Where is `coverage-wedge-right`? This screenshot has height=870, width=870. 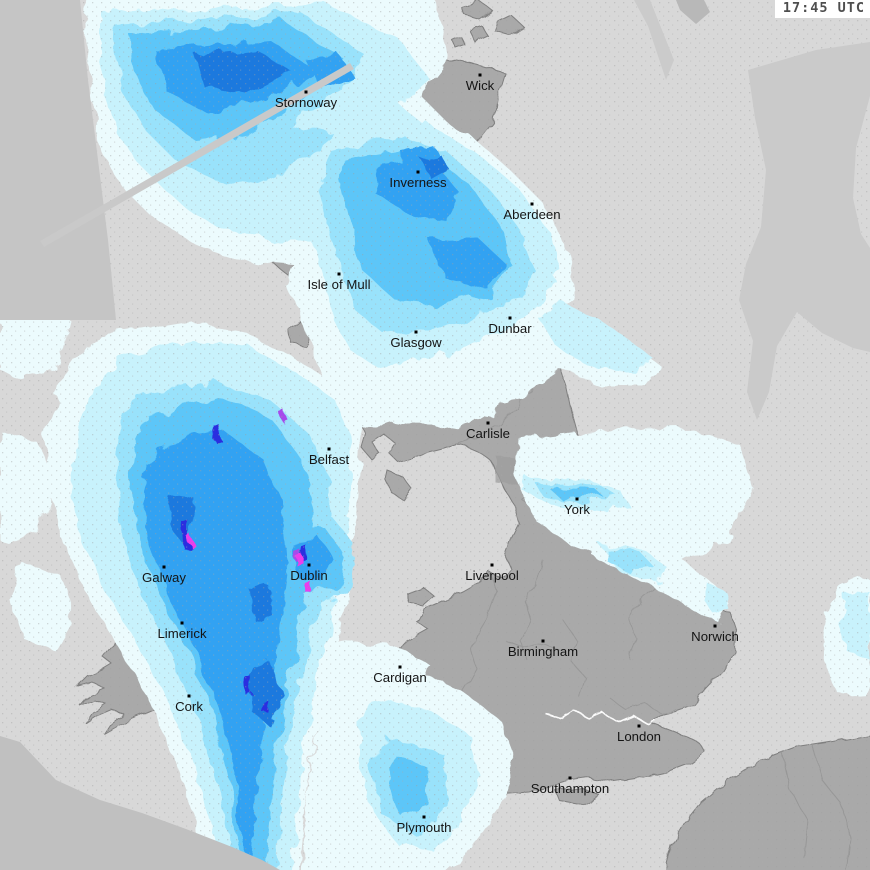 coverage-wedge-right is located at coordinates (804, 231).